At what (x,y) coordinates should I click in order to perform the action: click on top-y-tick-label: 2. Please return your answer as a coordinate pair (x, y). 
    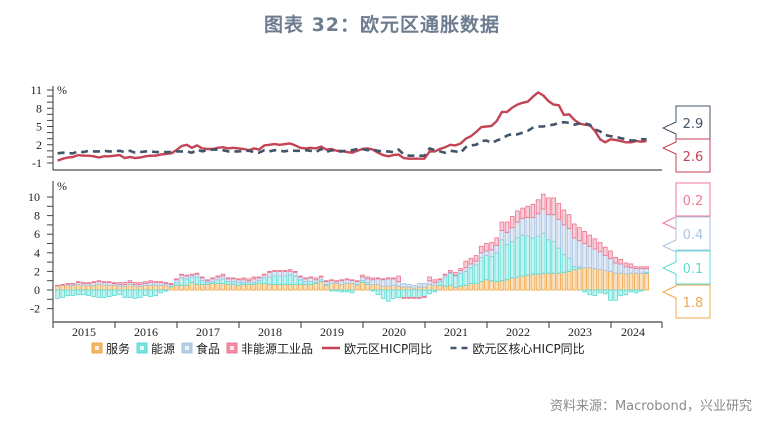
    Looking at the image, I should click on (39, 145).